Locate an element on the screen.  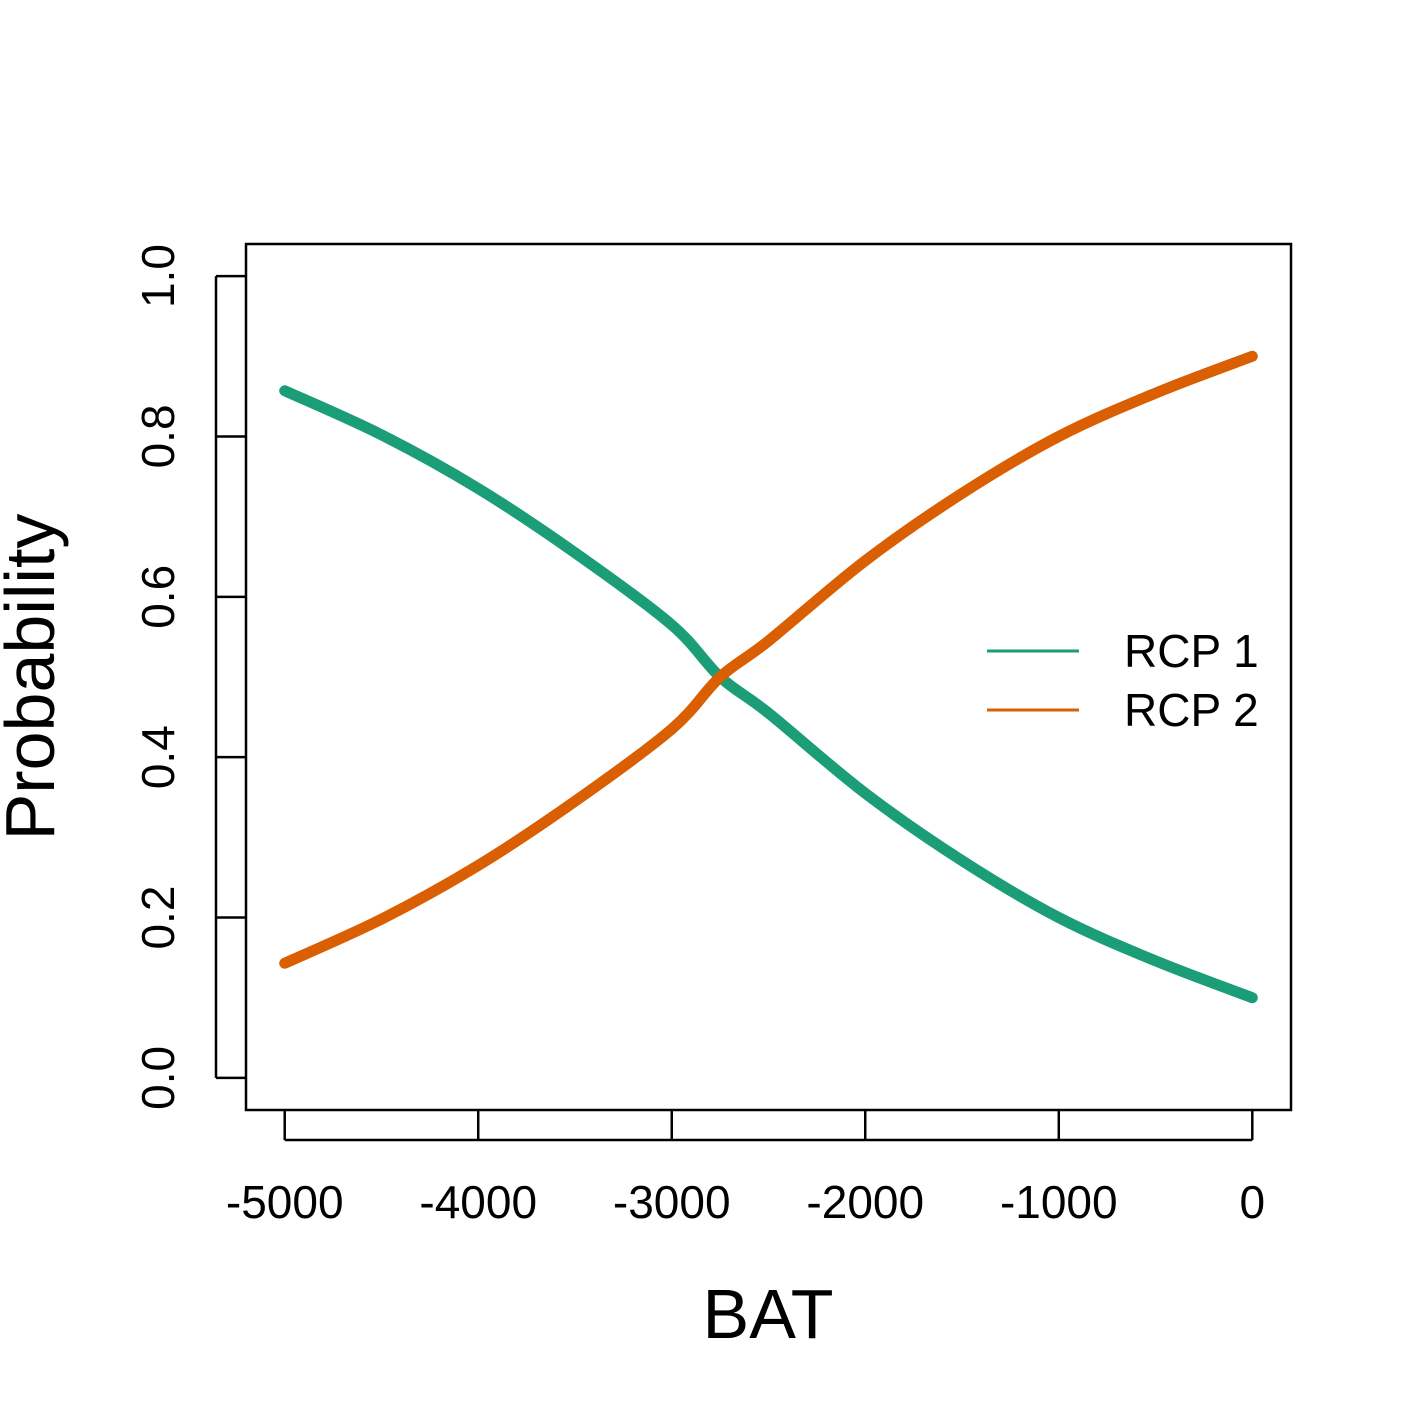
y-tick-label: 0.8 is located at coordinates (158, 436).